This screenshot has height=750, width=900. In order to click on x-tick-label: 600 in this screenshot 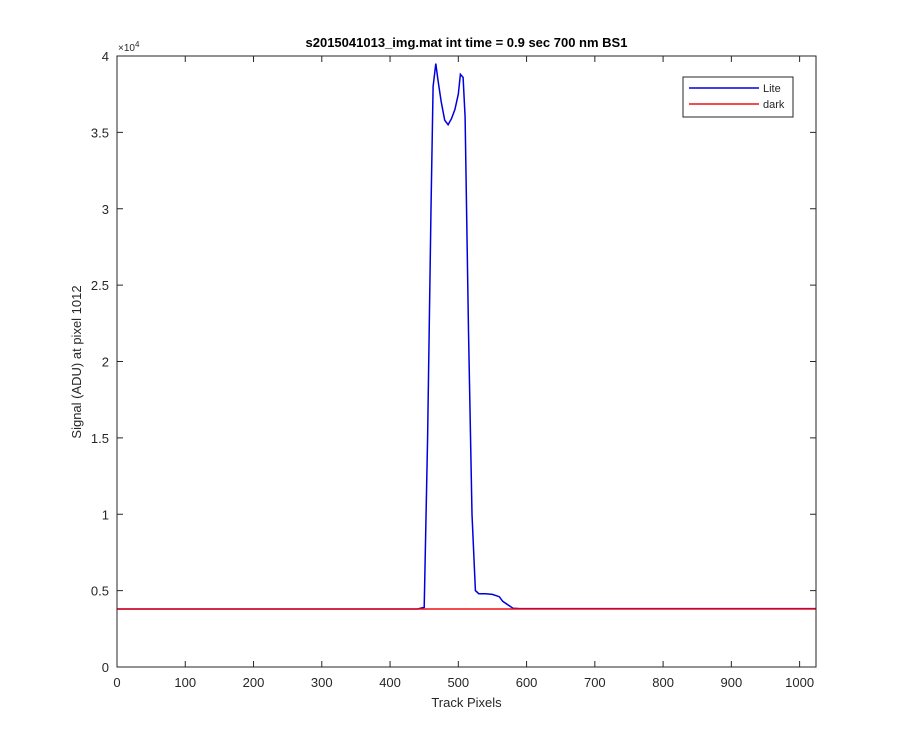, I will do `click(527, 682)`.